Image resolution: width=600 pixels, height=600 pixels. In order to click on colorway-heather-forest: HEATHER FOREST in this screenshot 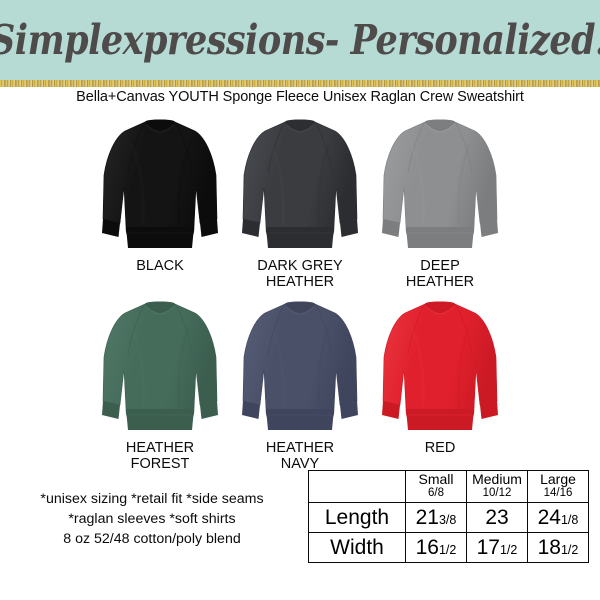, I will do `click(160, 384)`.